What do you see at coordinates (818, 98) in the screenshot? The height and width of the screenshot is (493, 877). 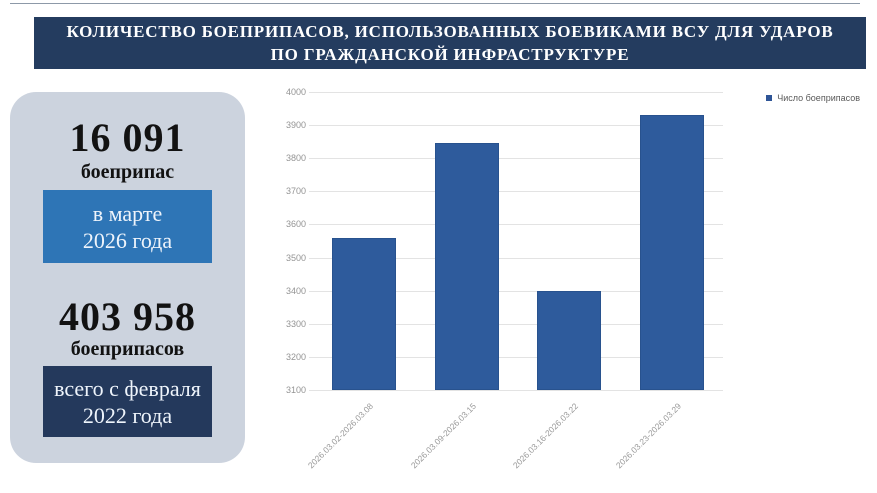 I see `legend-label: Число боеприпасов` at bounding box center [818, 98].